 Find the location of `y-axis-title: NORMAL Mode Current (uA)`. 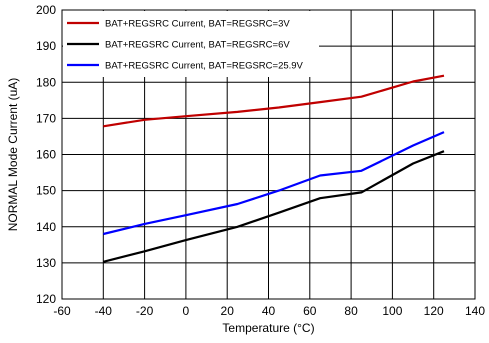

y-axis-title: NORMAL Mode Current (uA) is located at coordinates (13, 155).